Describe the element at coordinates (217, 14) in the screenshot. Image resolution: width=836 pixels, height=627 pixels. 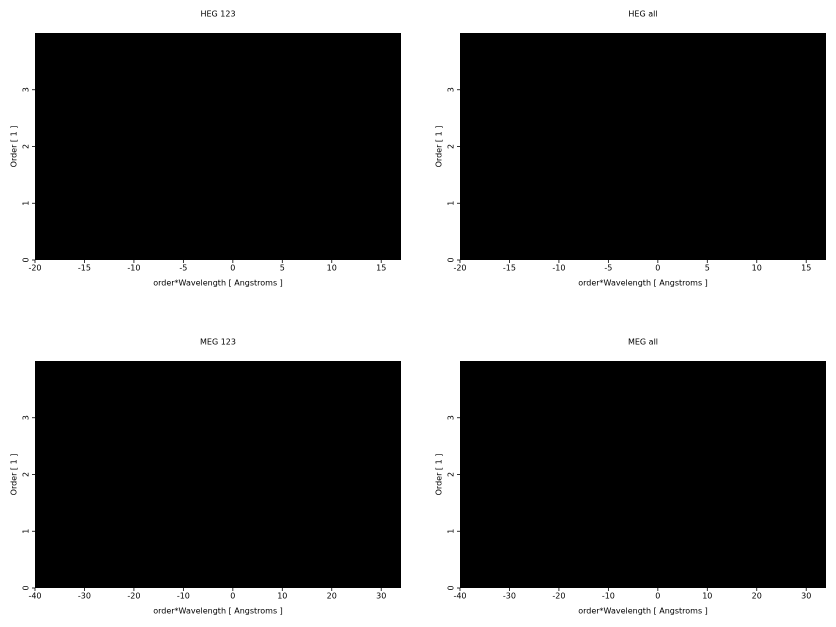
I see `chart-title: HEG 123` at that location.